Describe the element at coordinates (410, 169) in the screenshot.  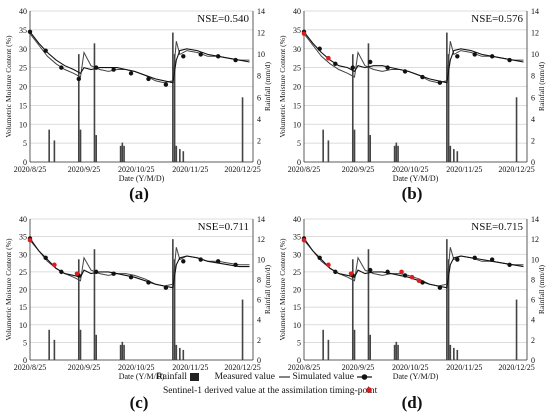
I see `x-tick-label: 2020/10/25` at that location.